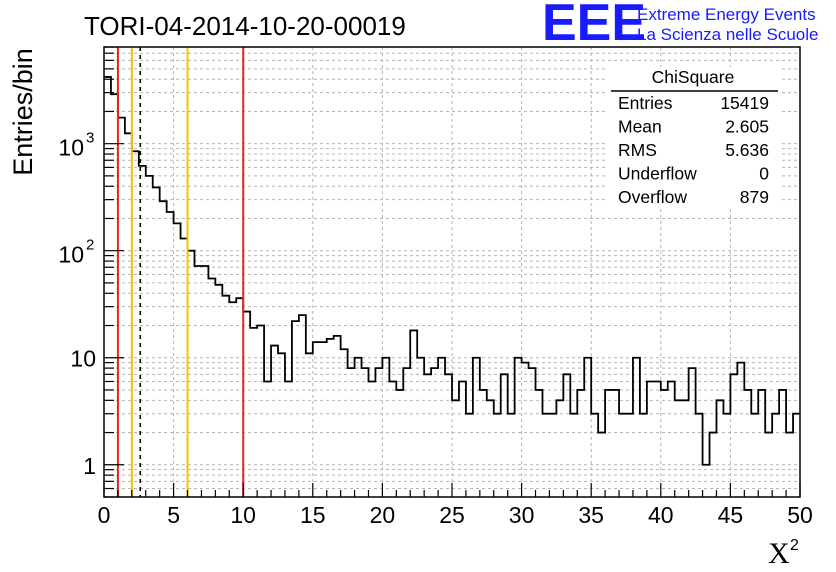  Describe the element at coordinates (104, 515) in the screenshot. I see `x-tick-label: 0` at that location.